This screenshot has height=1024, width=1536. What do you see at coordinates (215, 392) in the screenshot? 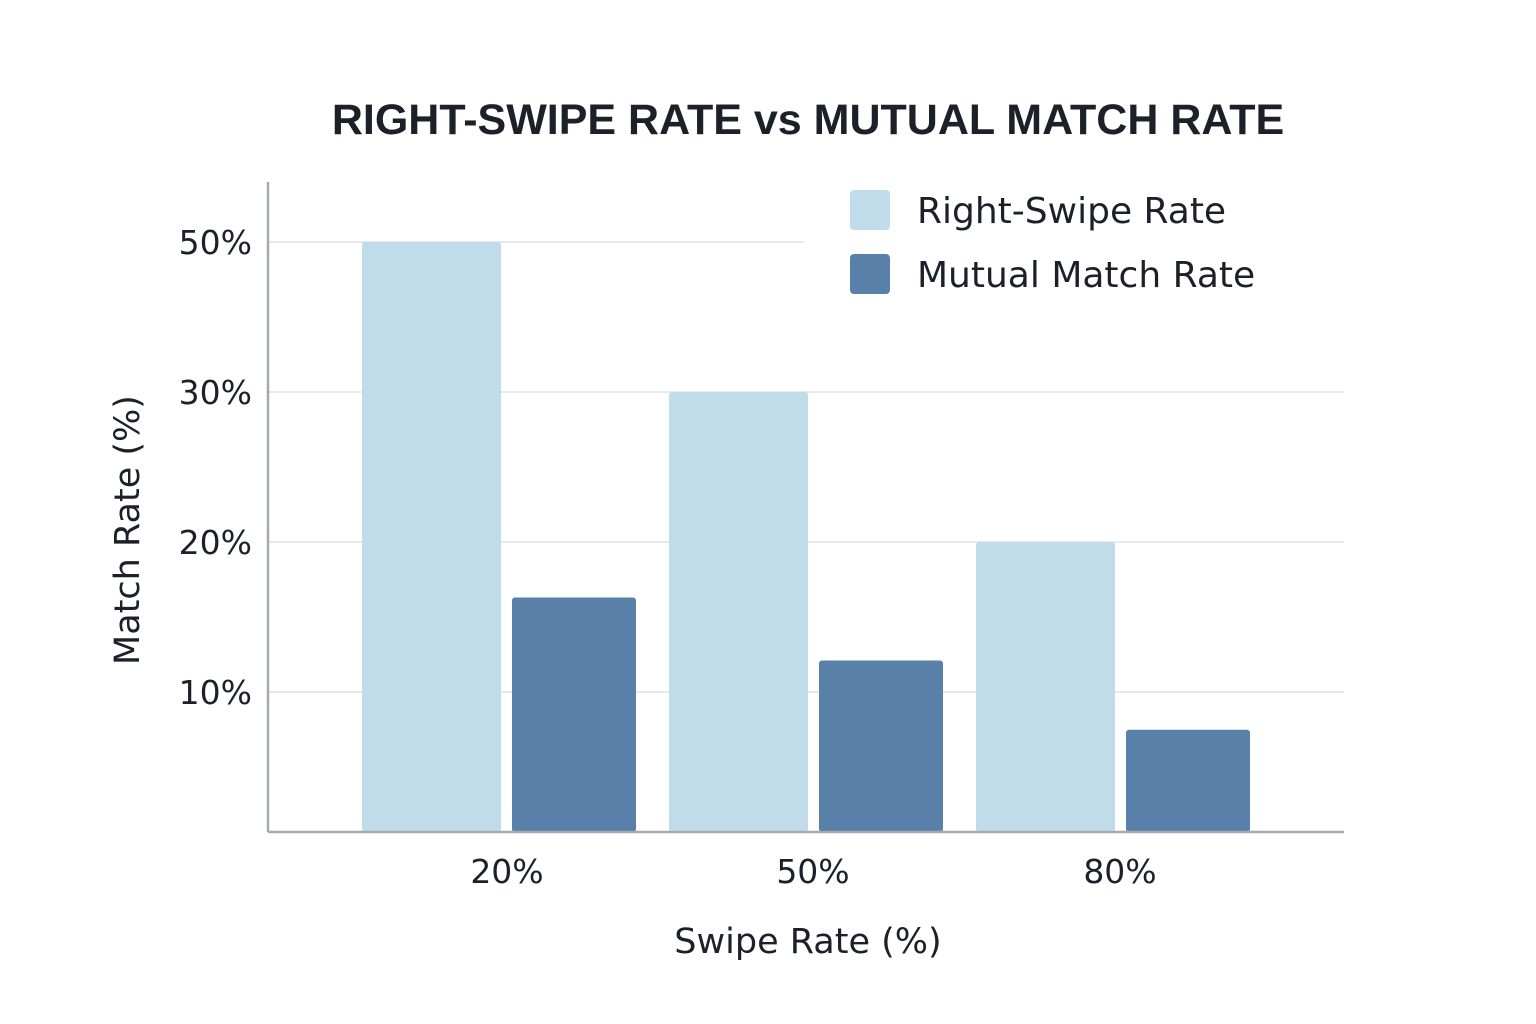
I see `y-tick-label: 30%` at bounding box center [215, 392].